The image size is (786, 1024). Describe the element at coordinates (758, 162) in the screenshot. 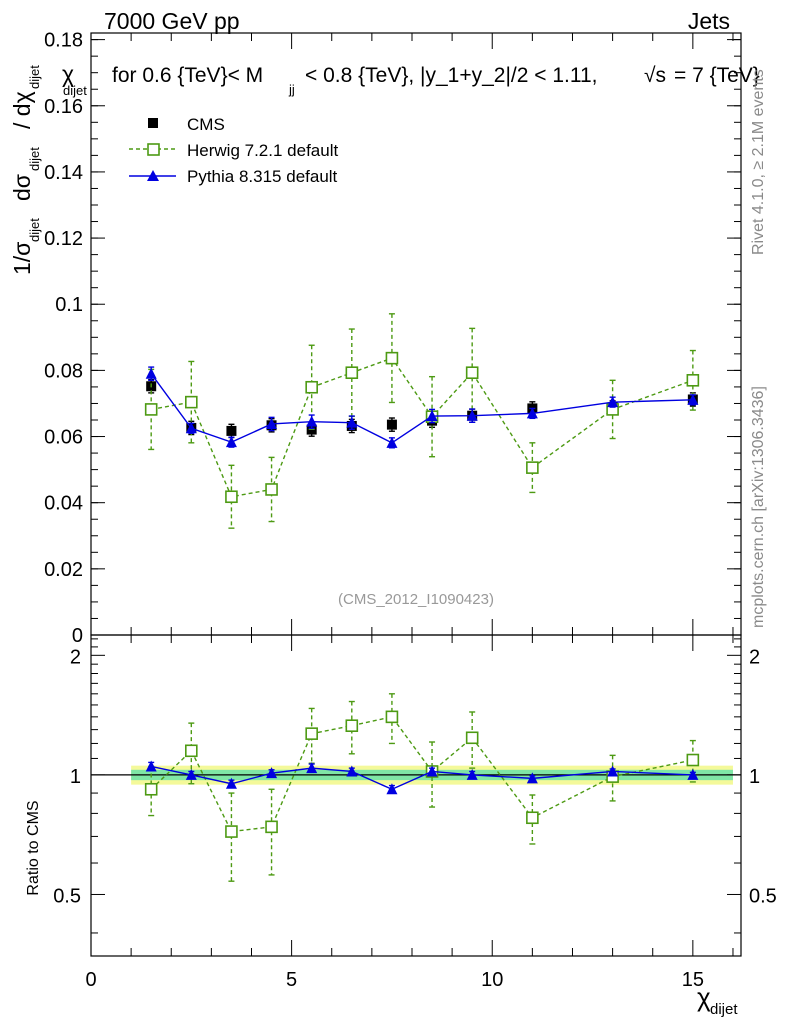

I see `rivet-label: Rivet 4.1.0, ≥ 2.1M events` at that location.